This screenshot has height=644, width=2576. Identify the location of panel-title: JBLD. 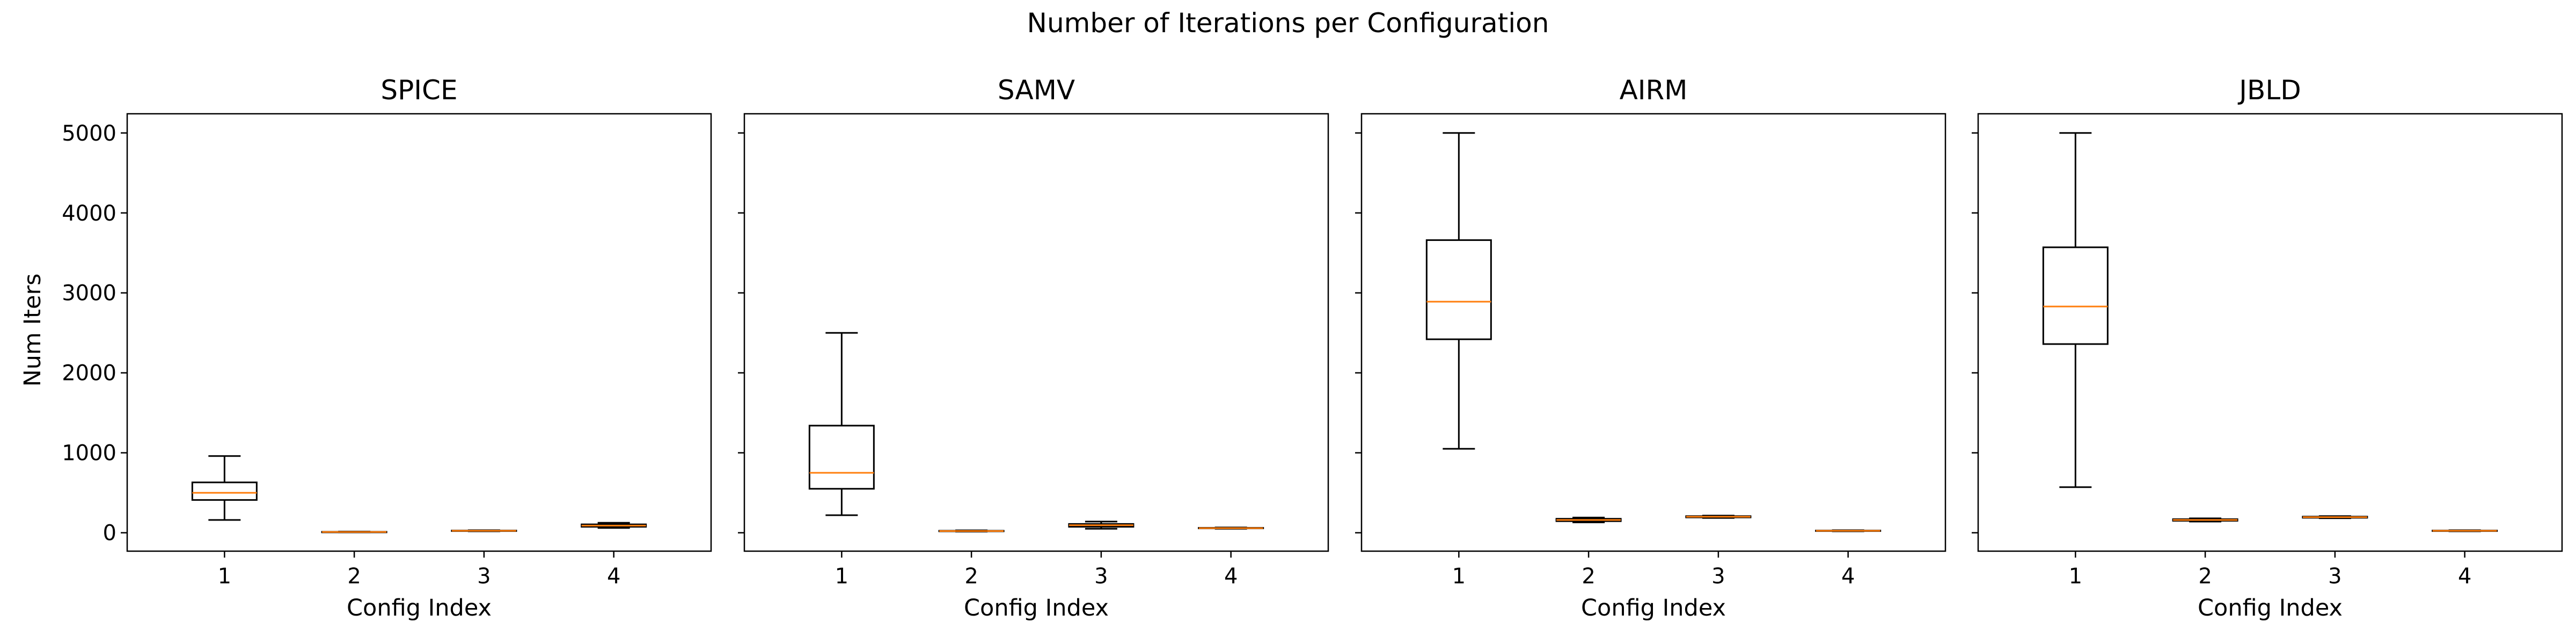
(2269, 90).